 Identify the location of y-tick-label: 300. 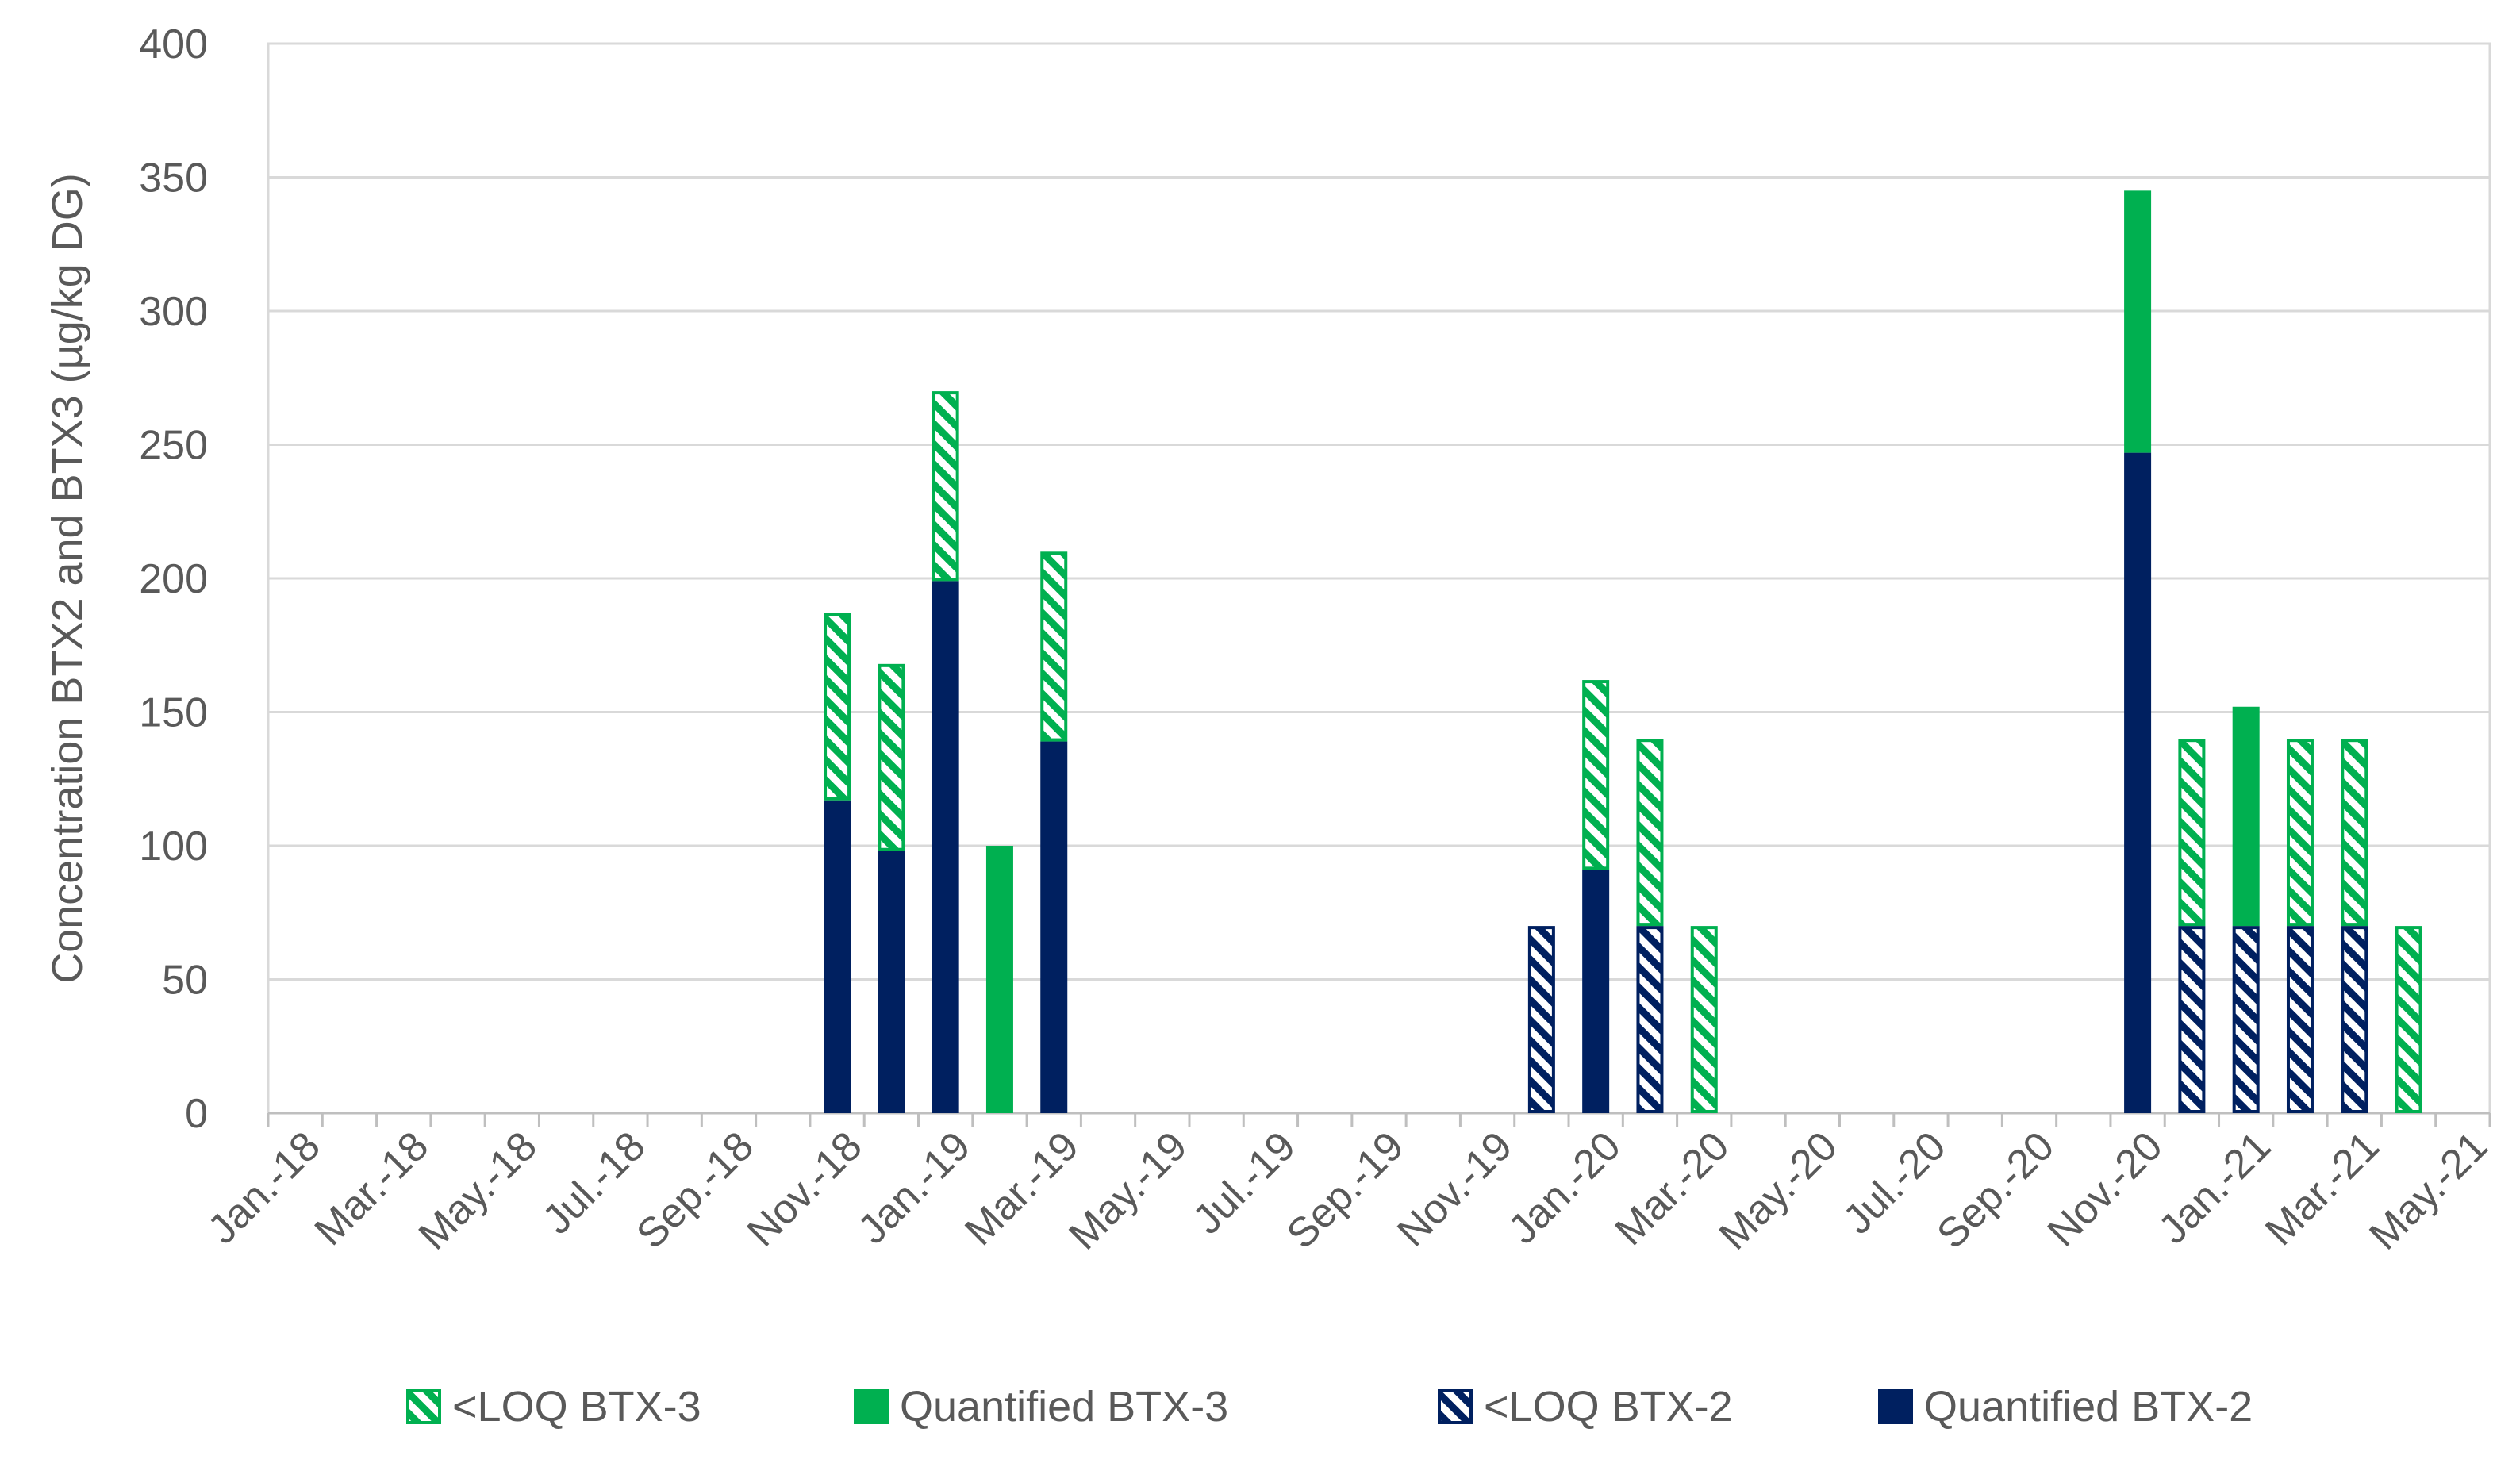
(173, 312).